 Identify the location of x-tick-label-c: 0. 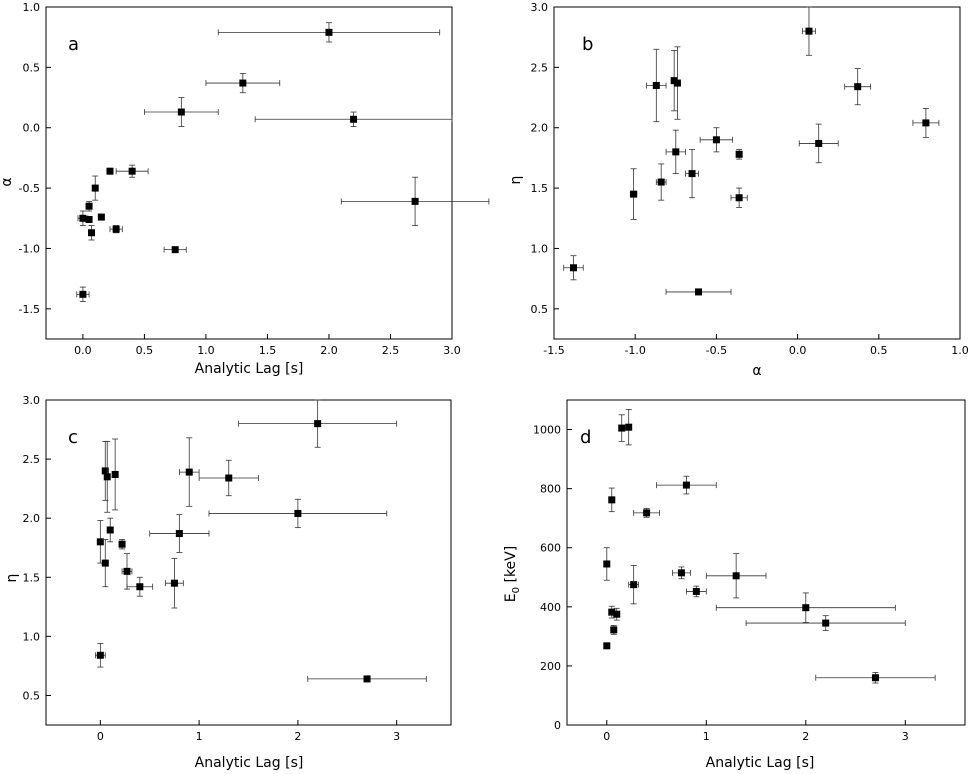
(100, 736).